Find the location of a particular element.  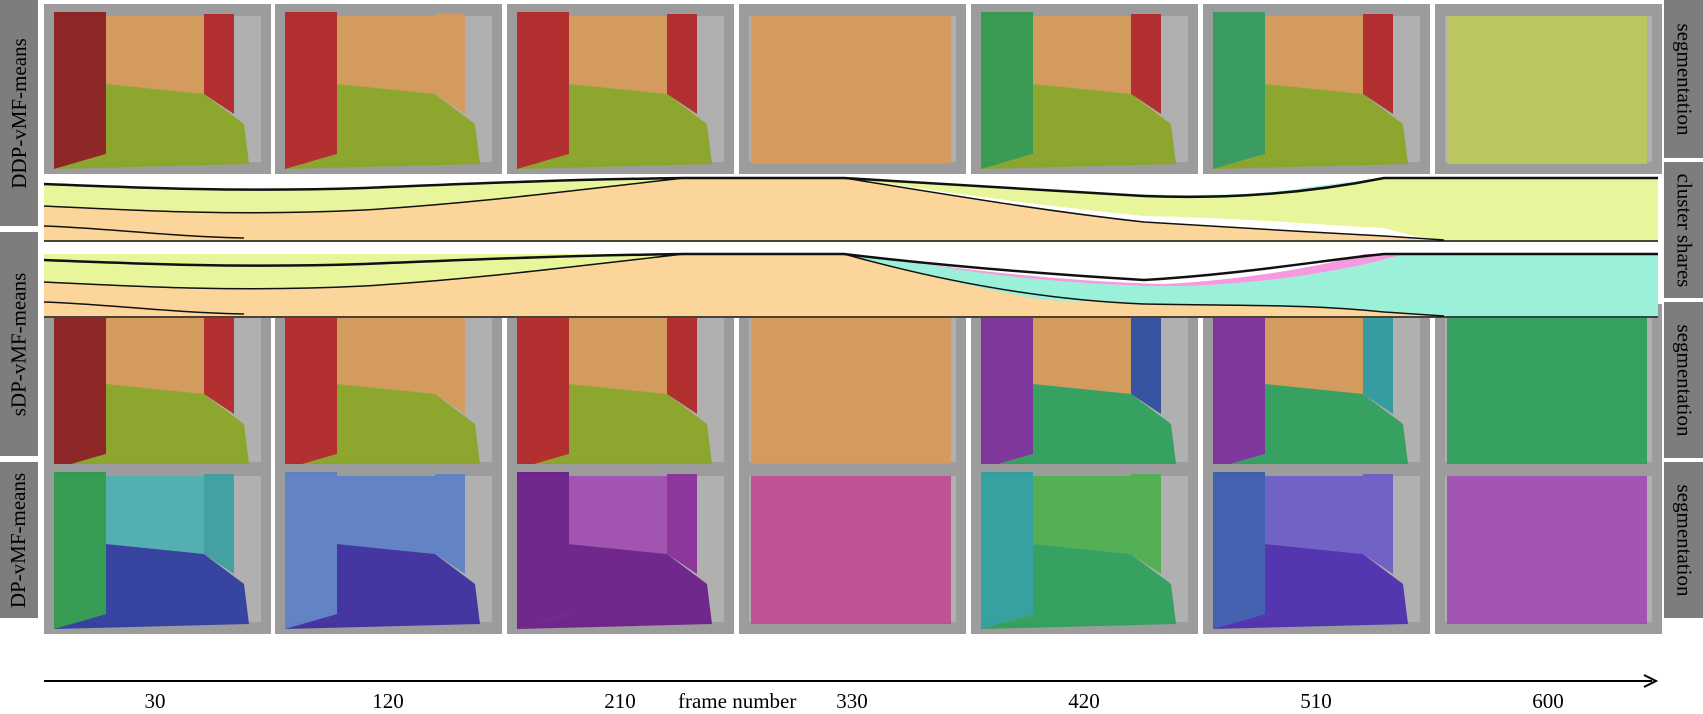

tick-label-120: 120 is located at coordinates (388, 701).